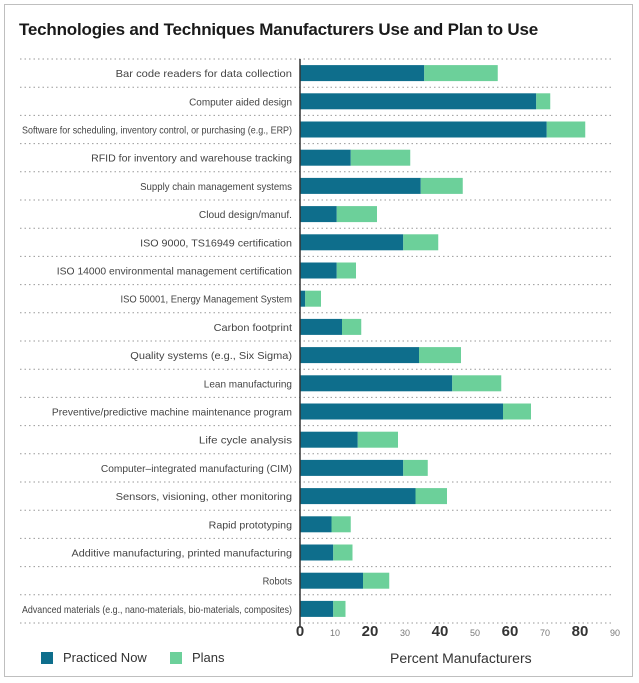 Image resolution: width=639 pixels, height=683 pixels. What do you see at coordinates (401, 411) in the screenshot?
I see `bar-practiced-now-preventive-predictive-machine-maintenanc` at bounding box center [401, 411].